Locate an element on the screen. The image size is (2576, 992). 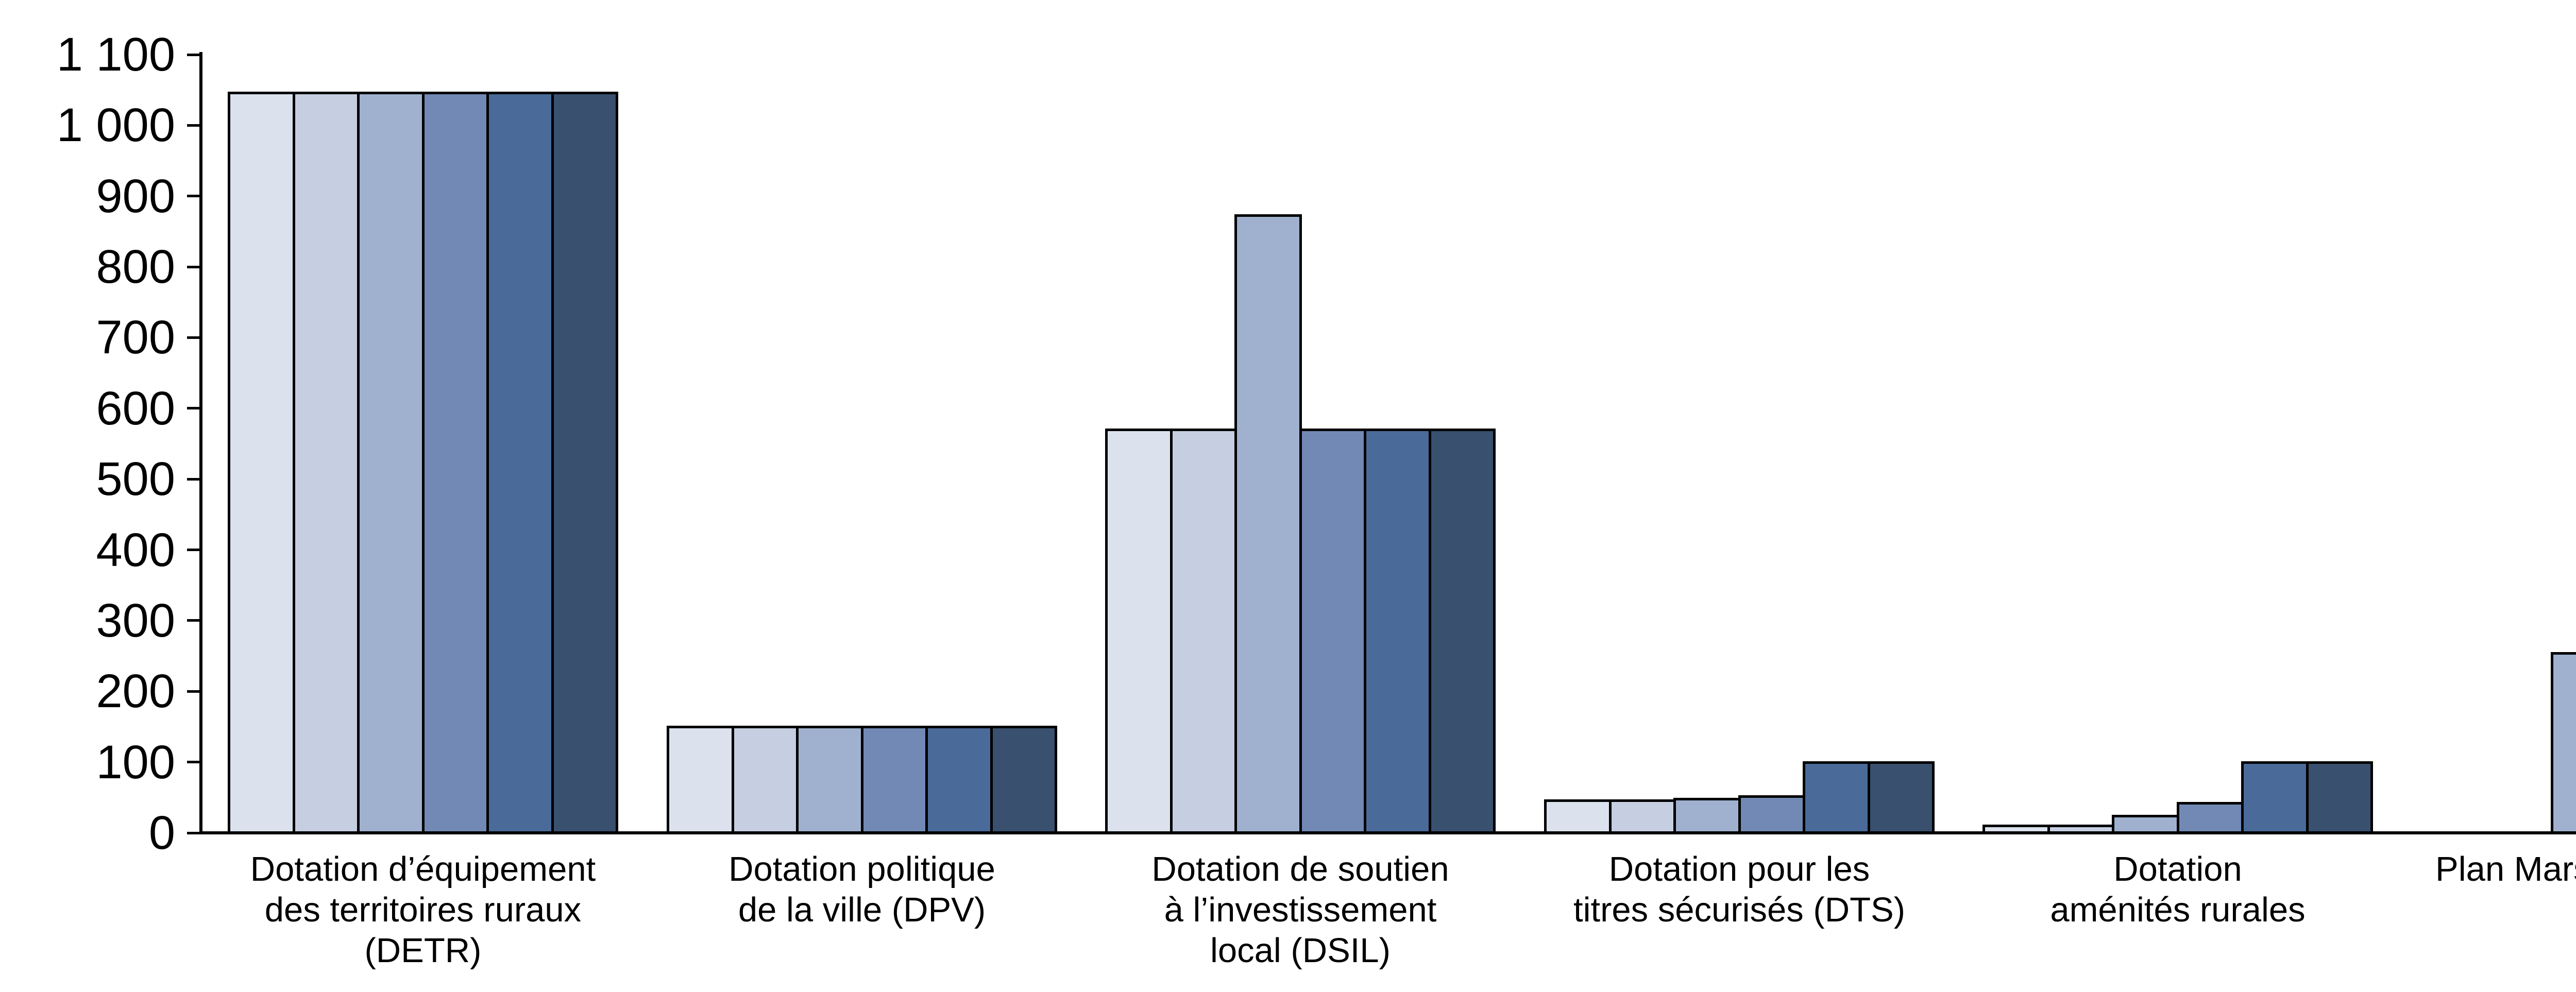
y-tick-label: 400 is located at coordinates (136, 550).